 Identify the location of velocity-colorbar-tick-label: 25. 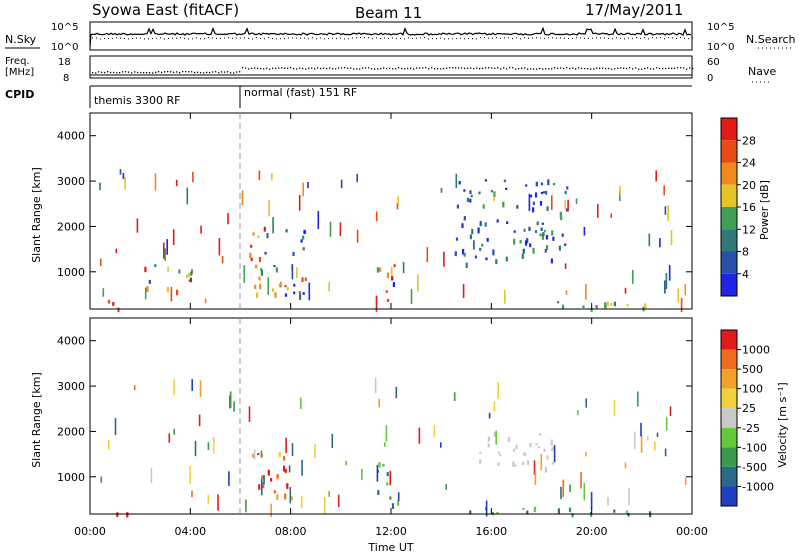
(749, 408).